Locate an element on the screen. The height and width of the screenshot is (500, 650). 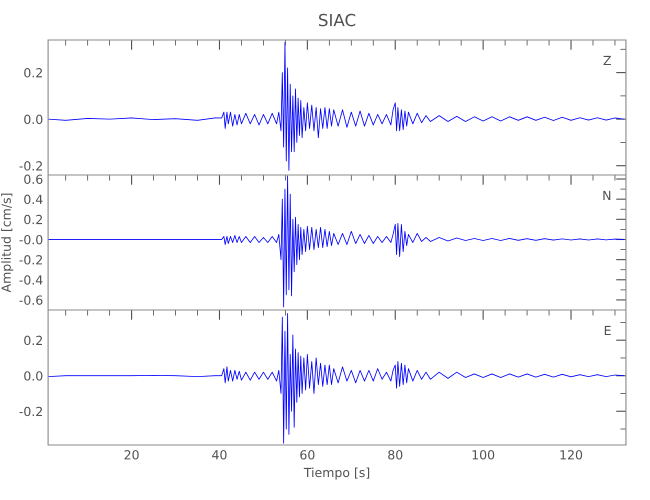
annotation: E is located at coordinates (607, 331).